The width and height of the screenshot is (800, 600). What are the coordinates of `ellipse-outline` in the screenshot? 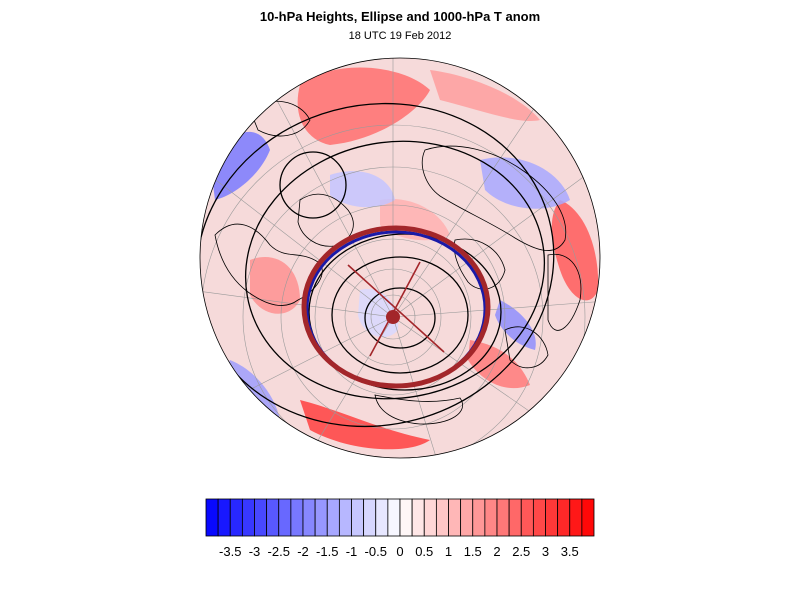 It's located at (396, 307).